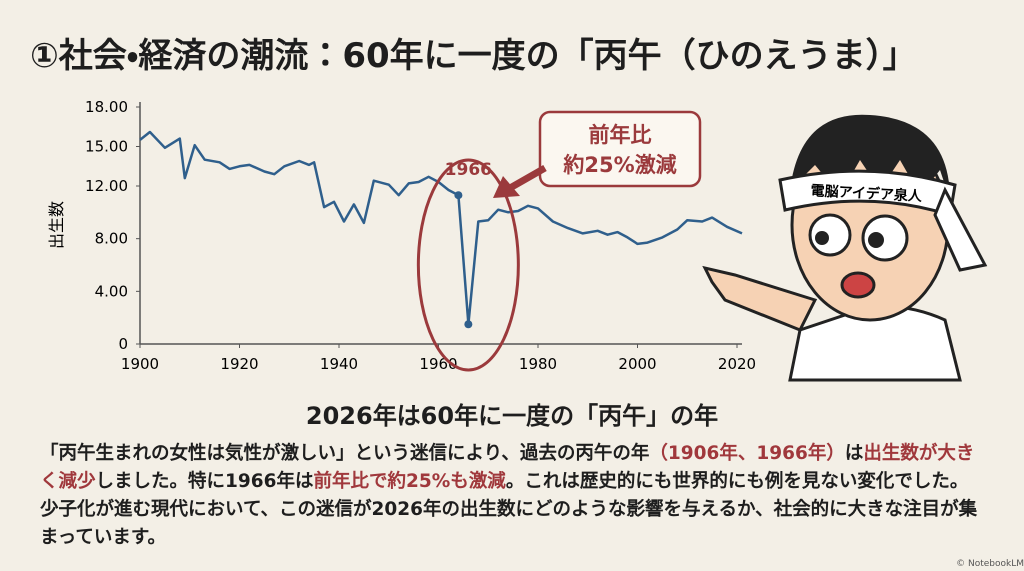 The image size is (1024, 571). What do you see at coordinates (140, 364) in the screenshot?
I see `x-tick-label: 1900` at bounding box center [140, 364].